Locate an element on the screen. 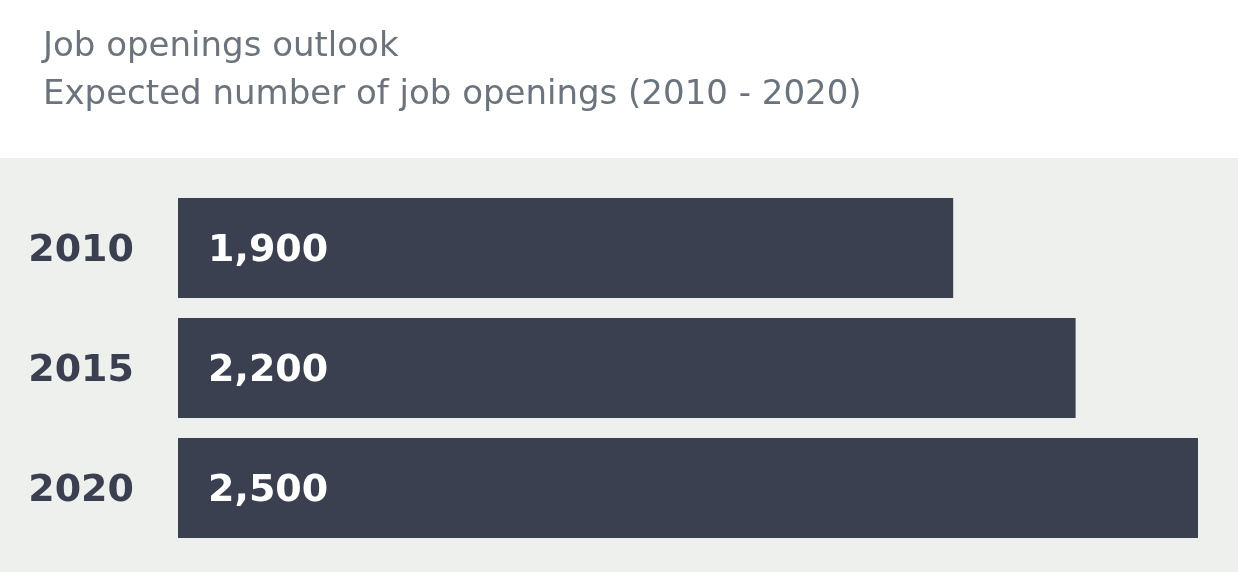 The height and width of the screenshot is (572, 1238). chart-subtitle: Expected number of job openings (2010 - 2020) is located at coordinates (452, 92).